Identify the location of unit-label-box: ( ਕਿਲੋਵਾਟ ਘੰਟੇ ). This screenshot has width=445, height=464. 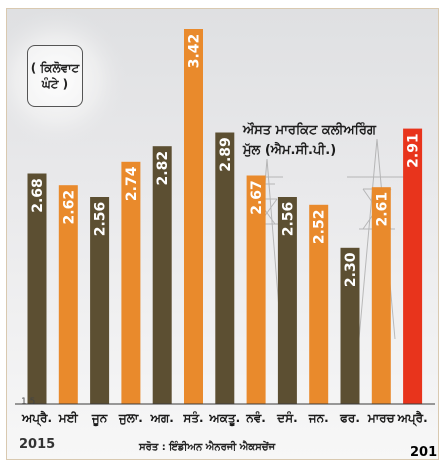
(55, 76).